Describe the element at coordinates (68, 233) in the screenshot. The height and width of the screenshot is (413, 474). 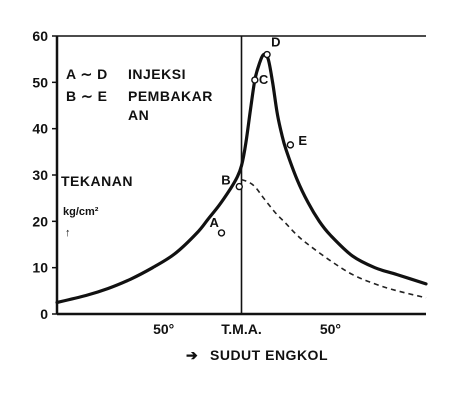
I see `y-axis-arrow: ↑` at that location.